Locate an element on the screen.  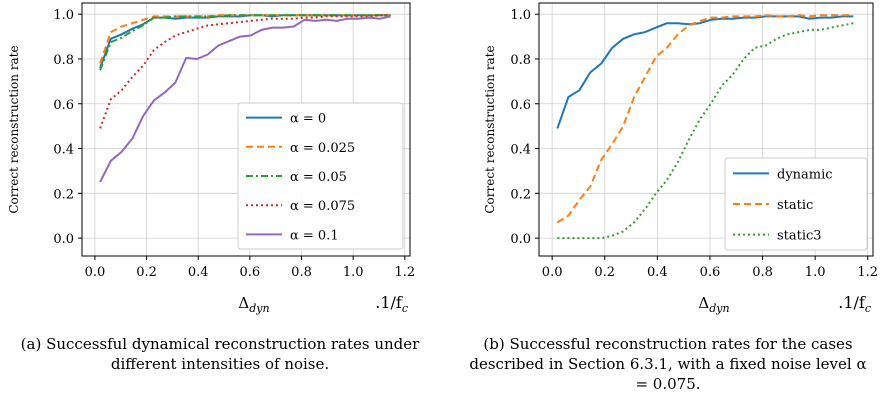
legend-entry: static is located at coordinates (795, 205).